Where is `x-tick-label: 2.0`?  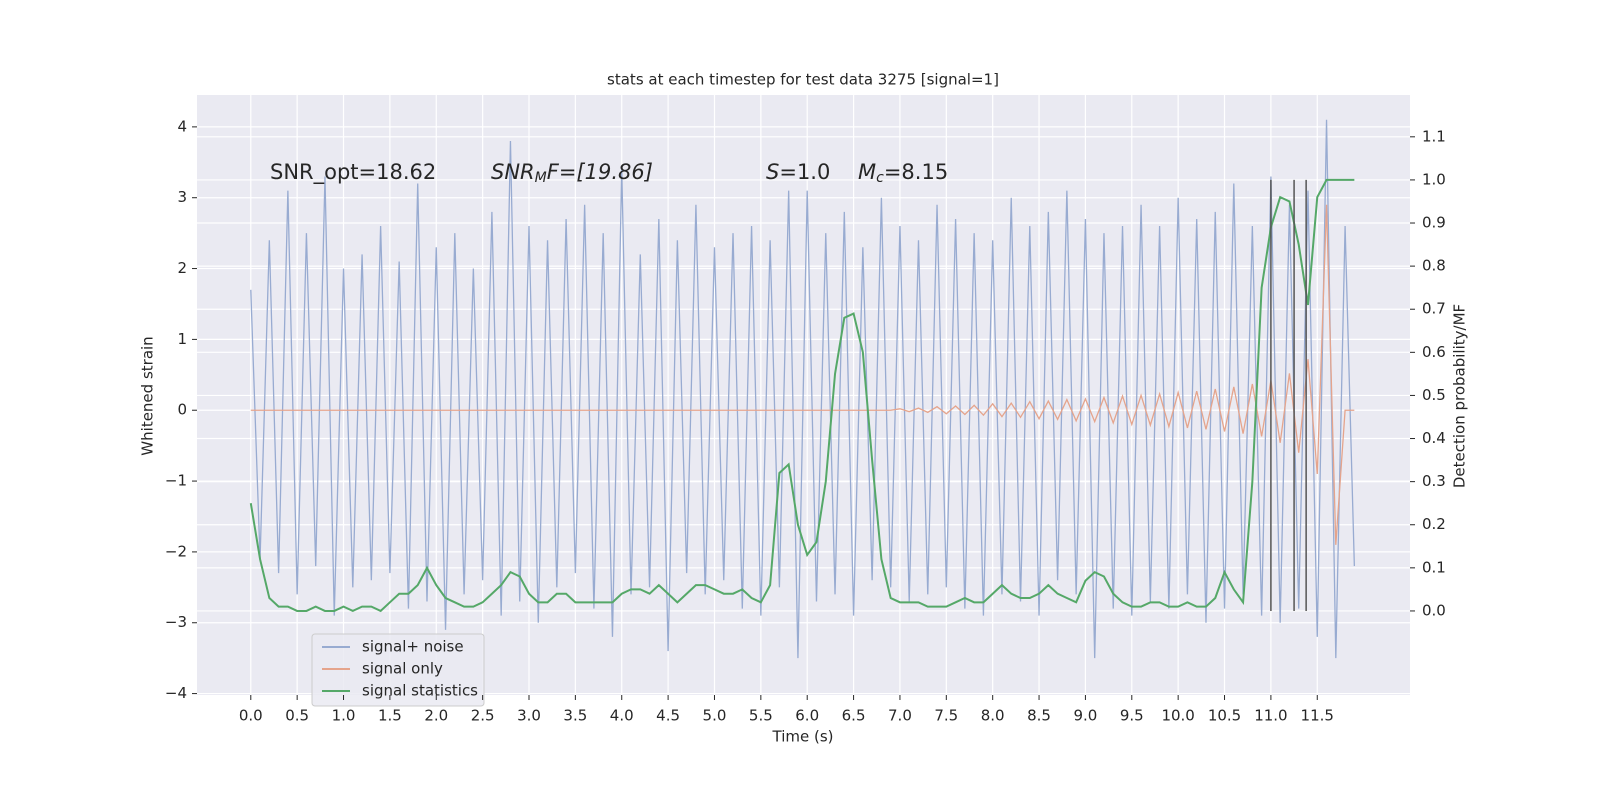
x-tick-label: 2.0 is located at coordinates (436, 716).